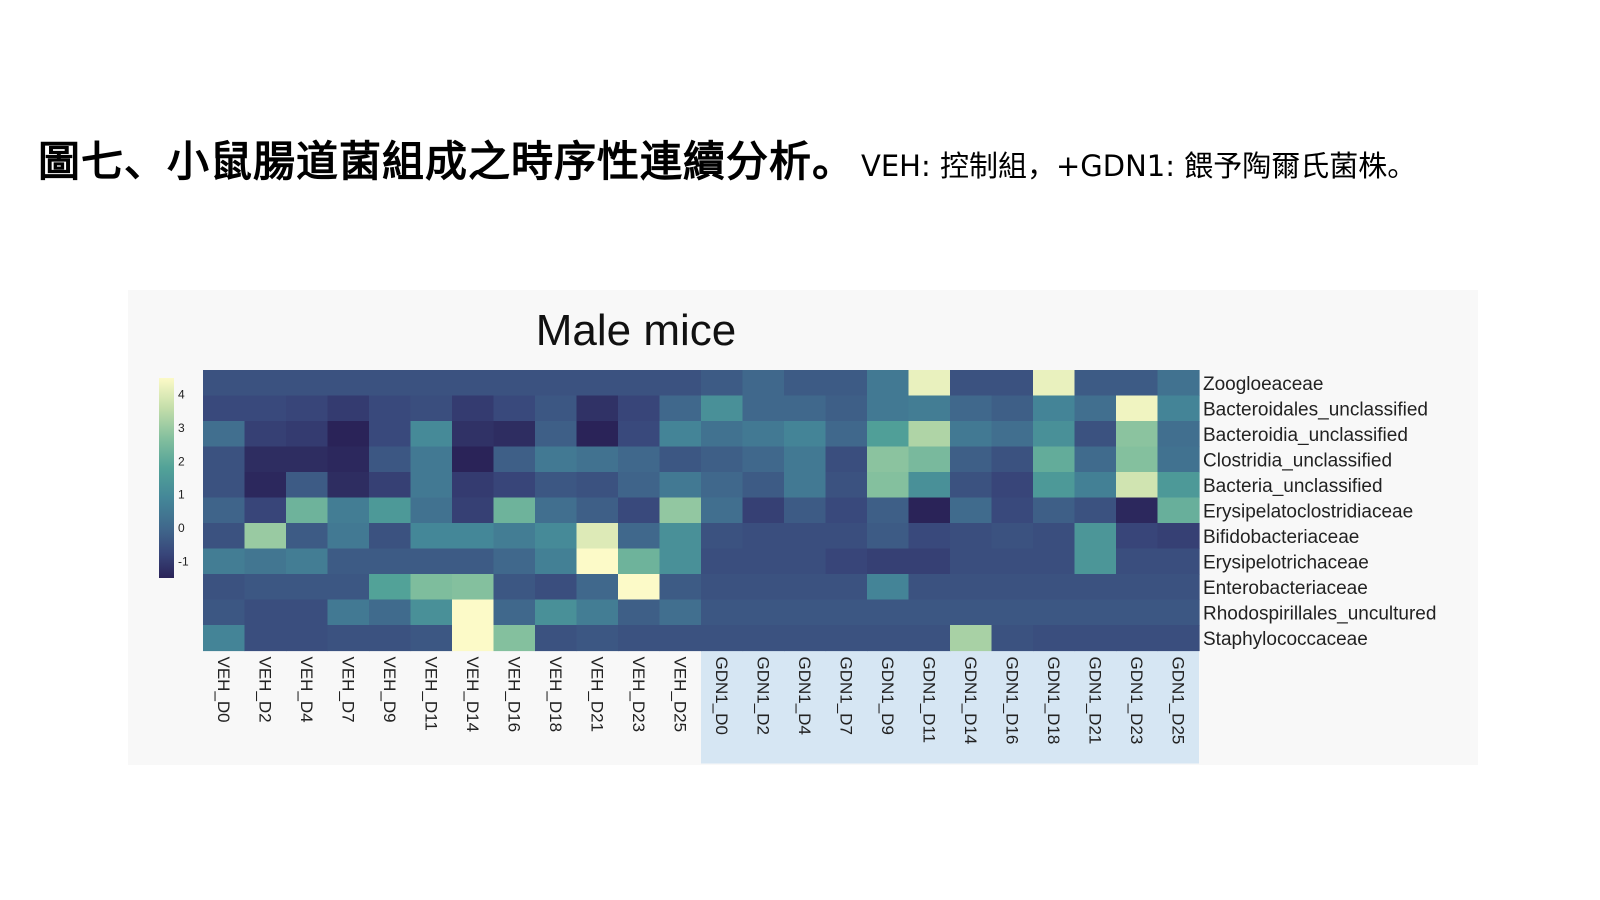 The height and width of the screenshot is (900, 1600). What do you see at coordinates (181, 428) in the screenshot?
I see `colorbar-tick-label: 3` at bounding box center [181, 428].